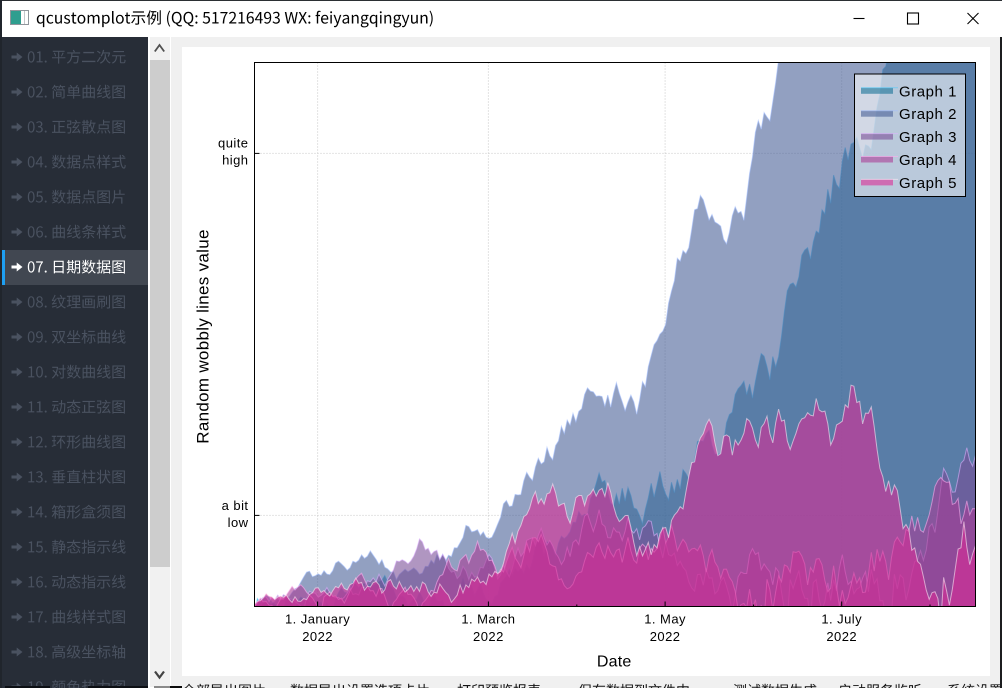 The image size is (1002, 688). What do you see at coordinates (233, 143) in the screenshot?
I see `svg-text: quite` at bounding box center [233, 143].